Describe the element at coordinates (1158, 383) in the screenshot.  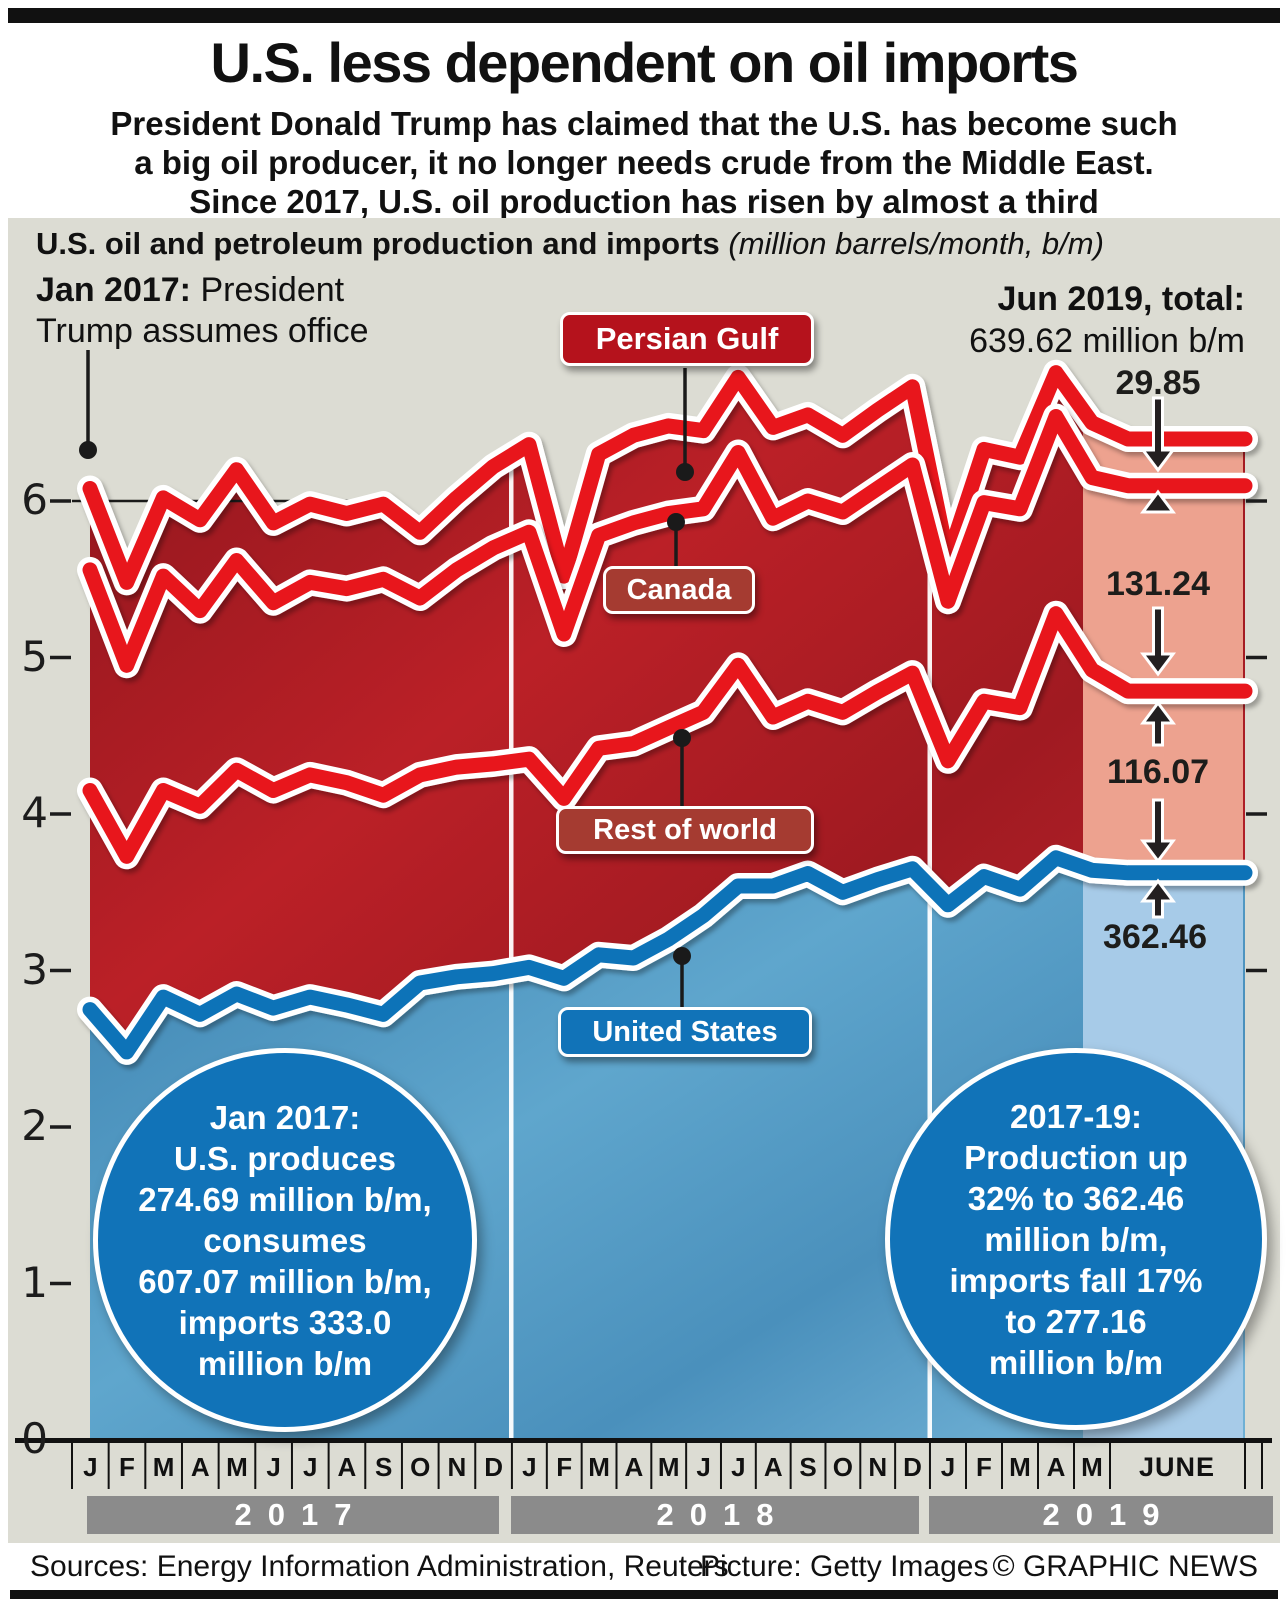
I see `value-persian-gulf: 29.85` at that location.